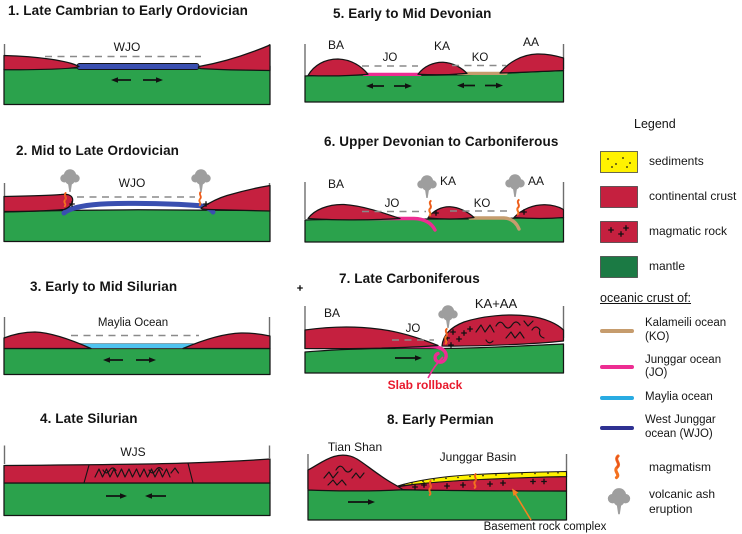  I want to click on panel-5-diagram: BA JO KA KO AA, so click(434, 69).